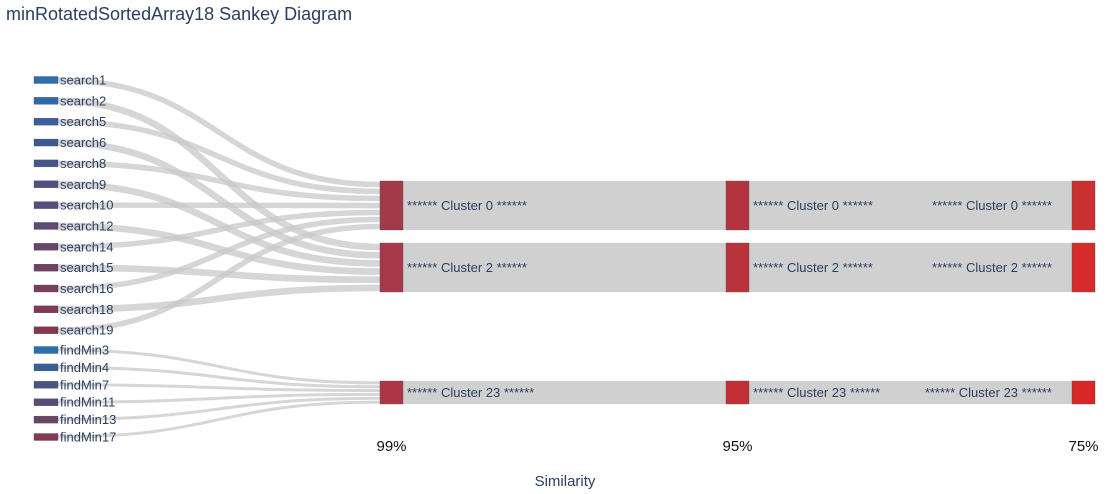 Image resolution: width=1114 pixels, height=494 pixels. What do you see at coordinates (46, 205) in the screenshot?
I see `node-search10` at bounding box center [46, 205].